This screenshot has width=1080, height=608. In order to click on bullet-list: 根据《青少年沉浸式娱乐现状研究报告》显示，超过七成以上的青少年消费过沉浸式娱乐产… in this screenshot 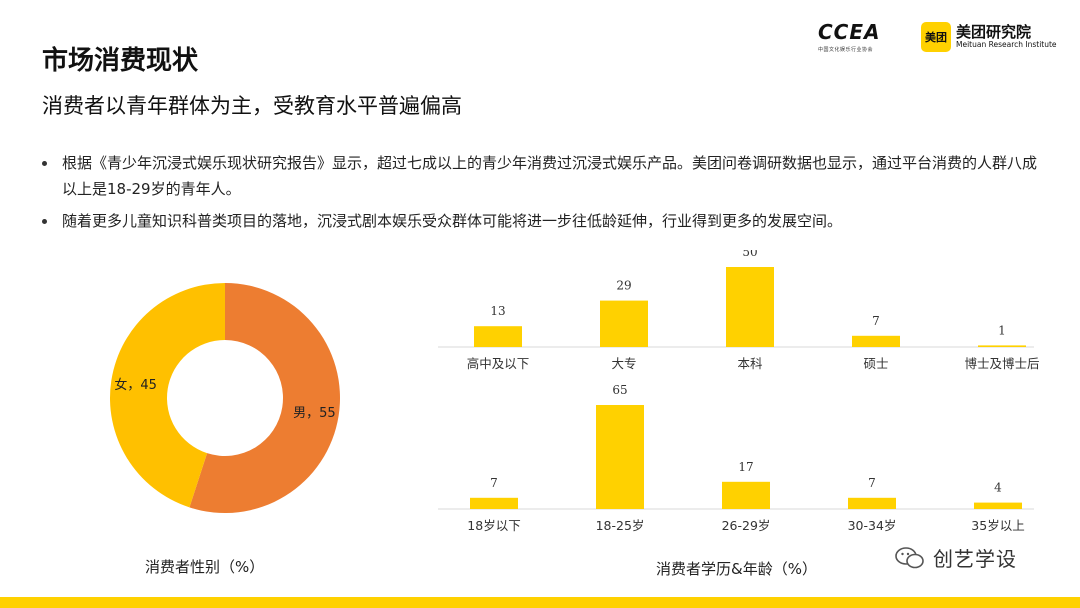, I will do `click(545, 195)`.